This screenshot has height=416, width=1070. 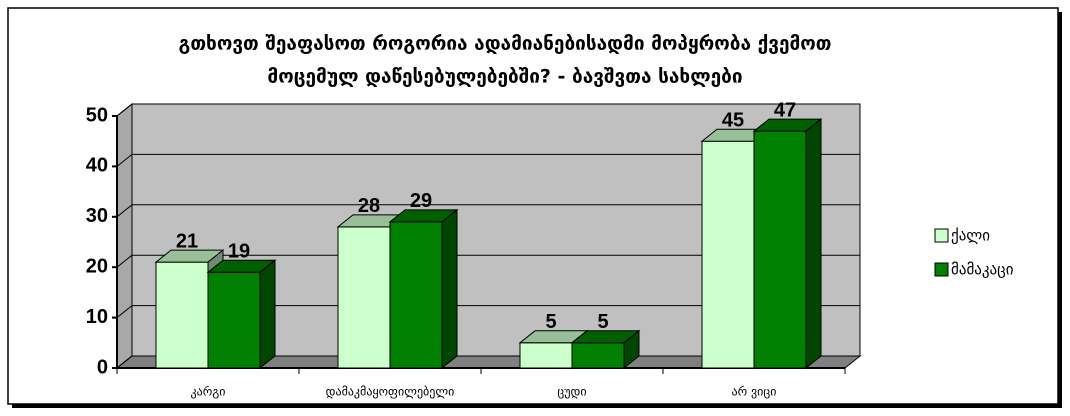 I want to click on value-label: 45, so click(x=733, y=120).